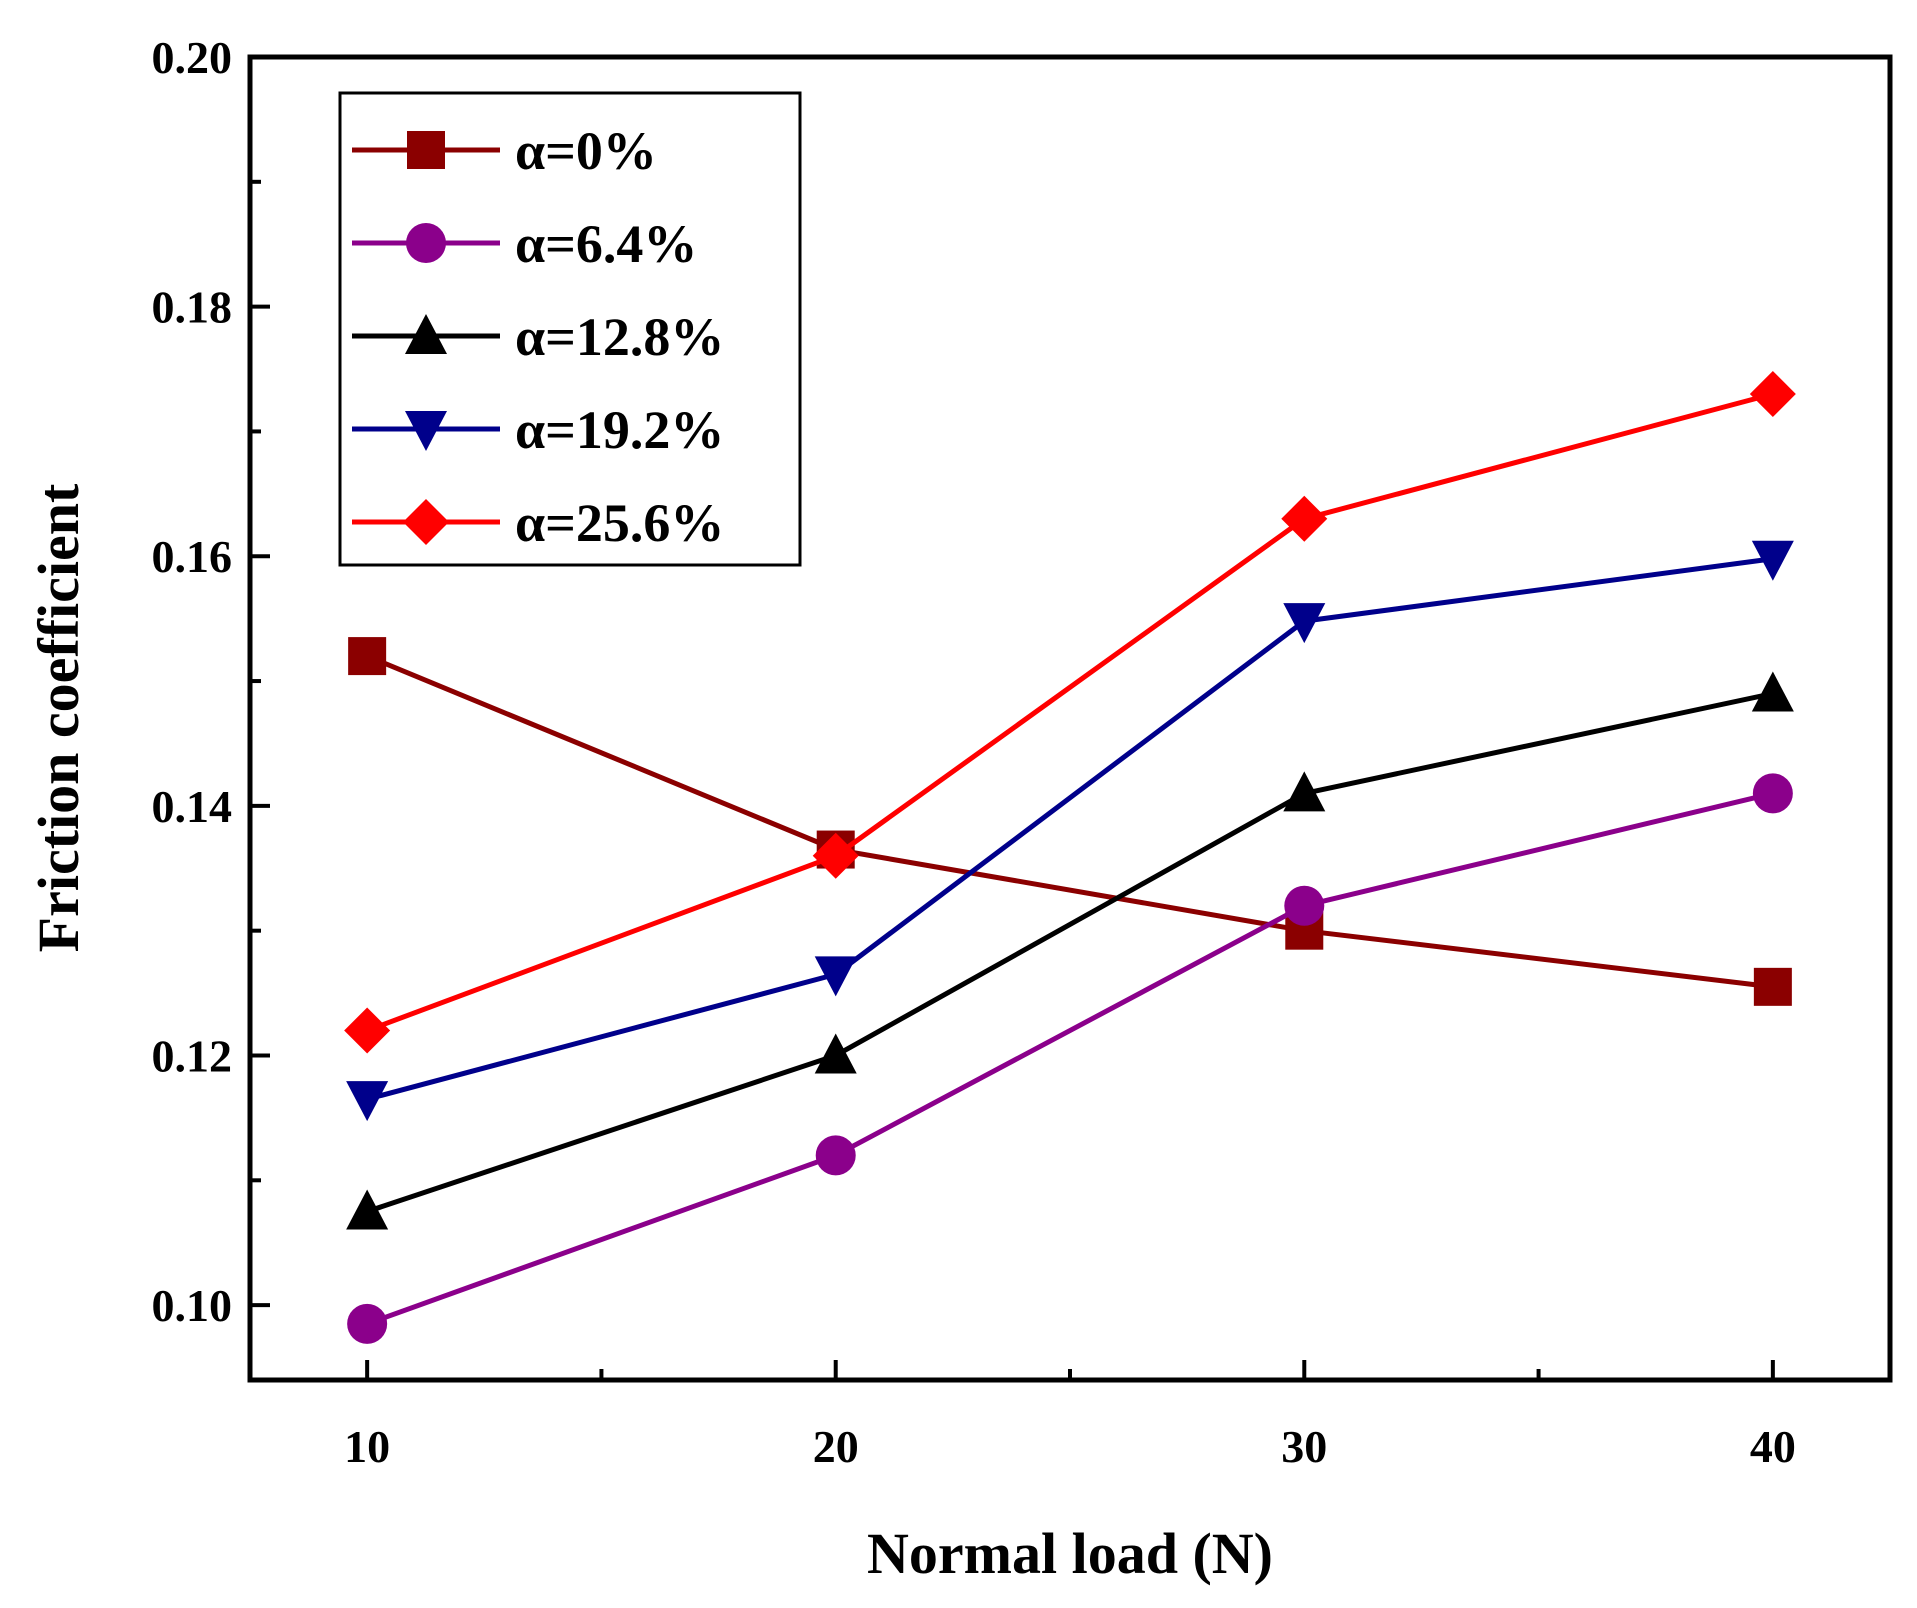 The image size is (1917, 1608). Describe the element at coordinates (1304, 1446) in the screenshot. I see `x-tick-label-30: 30` at that location.